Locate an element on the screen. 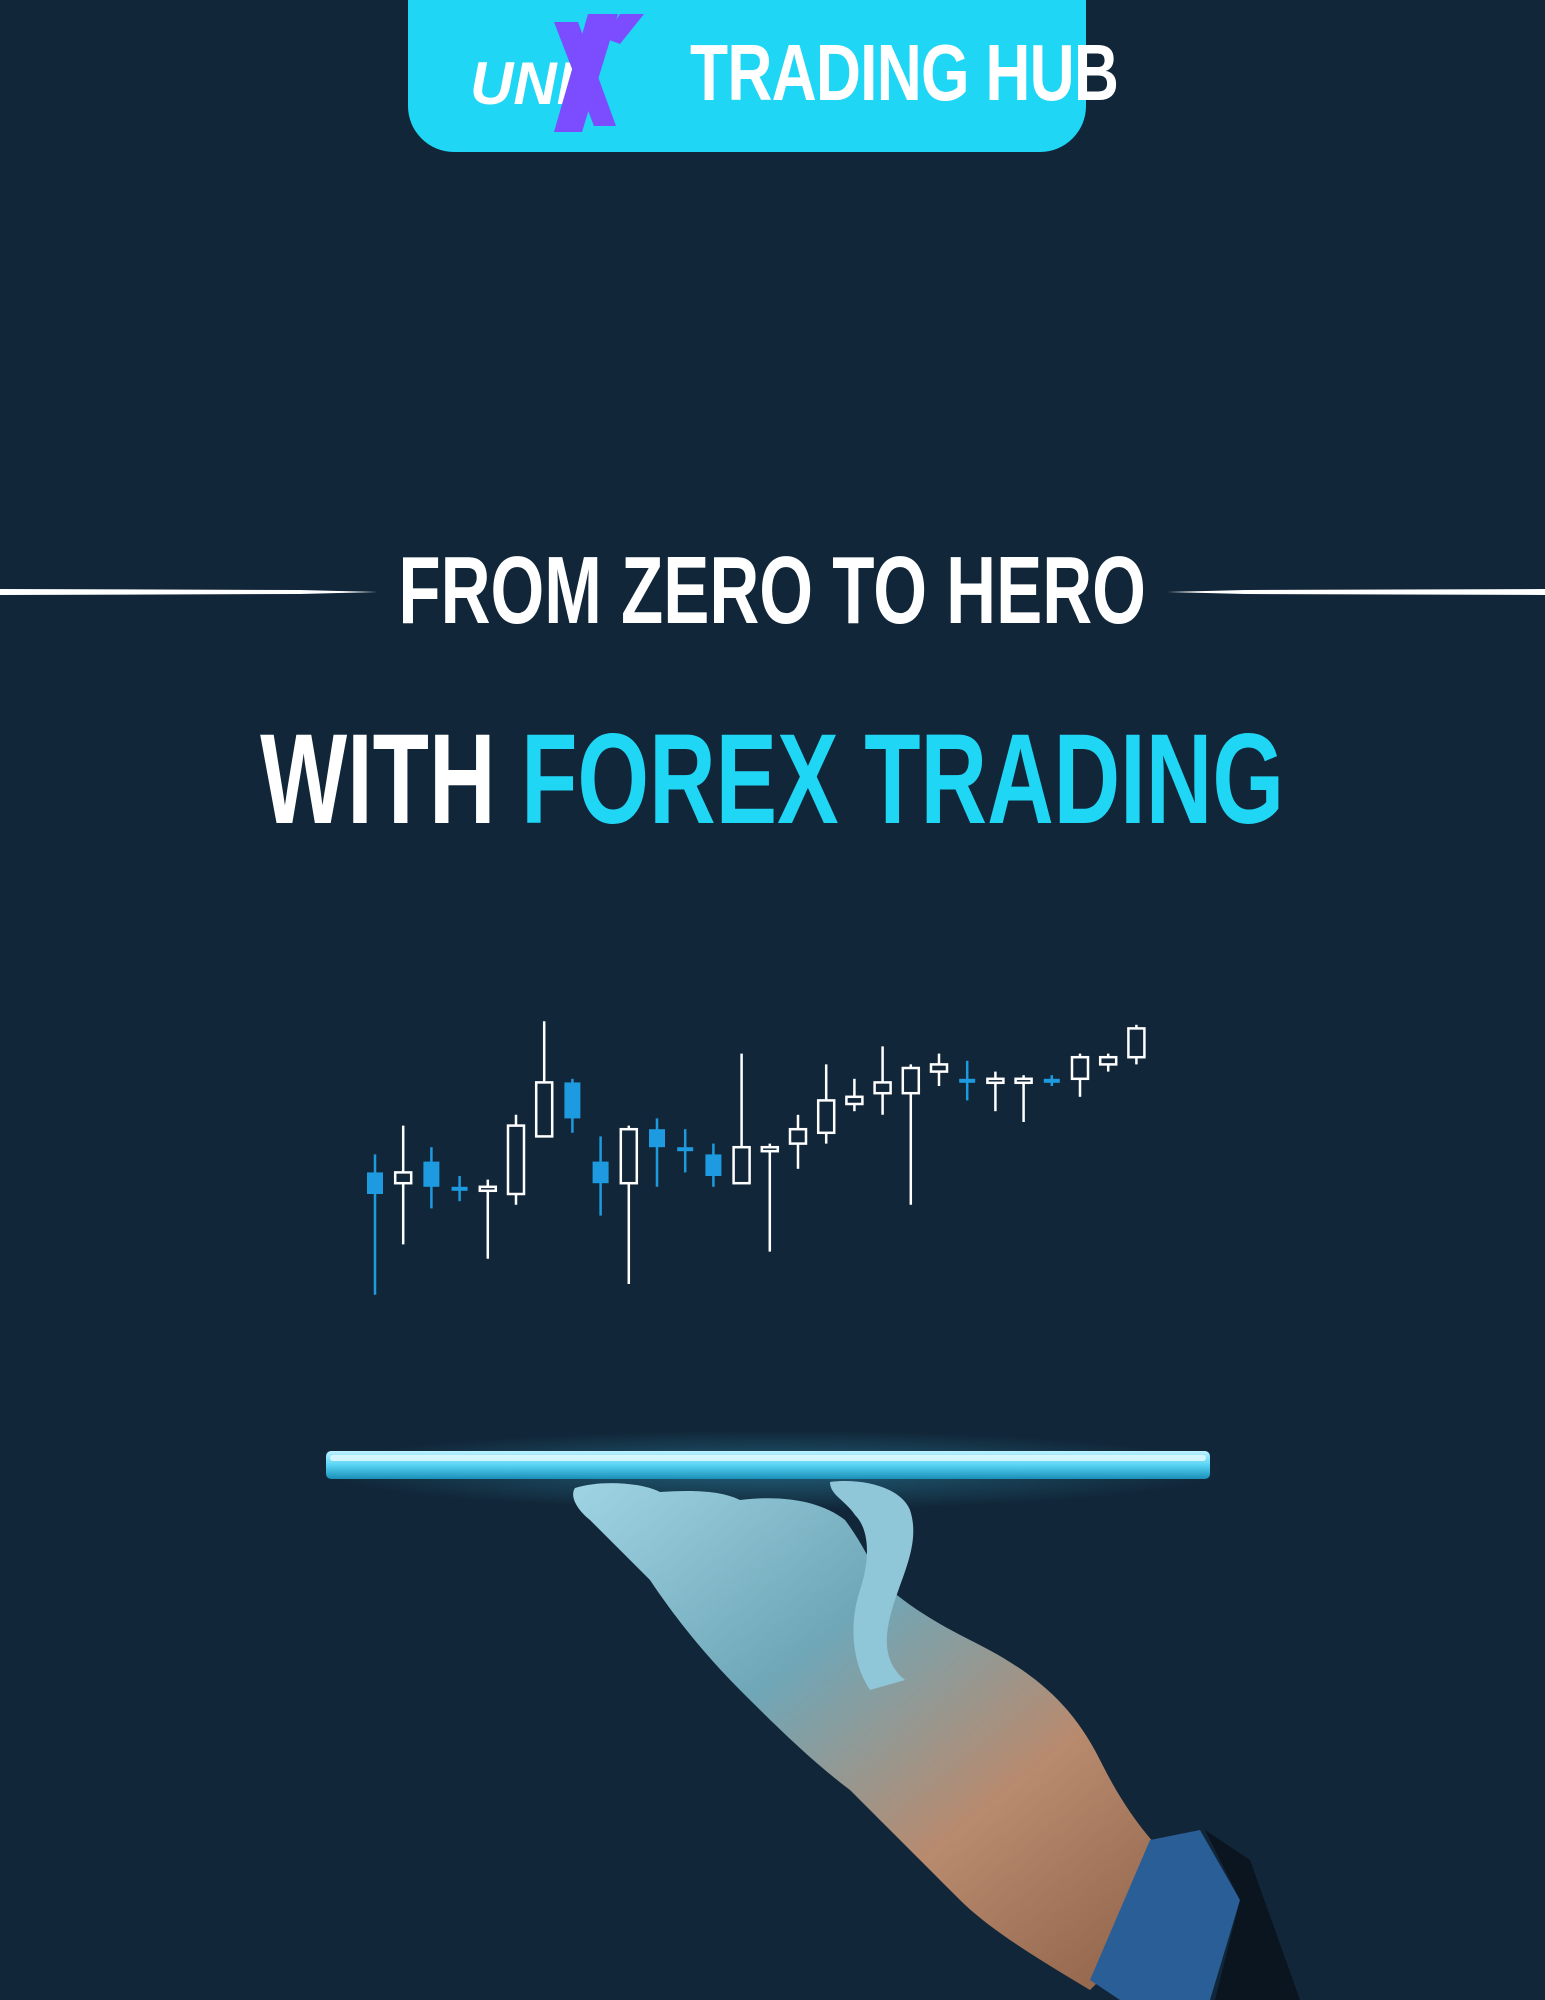 The height and width of the screenshot is (2000, 1545). headline-line-2: WITH FOREX TRADING is located at coordinates (772, 780).